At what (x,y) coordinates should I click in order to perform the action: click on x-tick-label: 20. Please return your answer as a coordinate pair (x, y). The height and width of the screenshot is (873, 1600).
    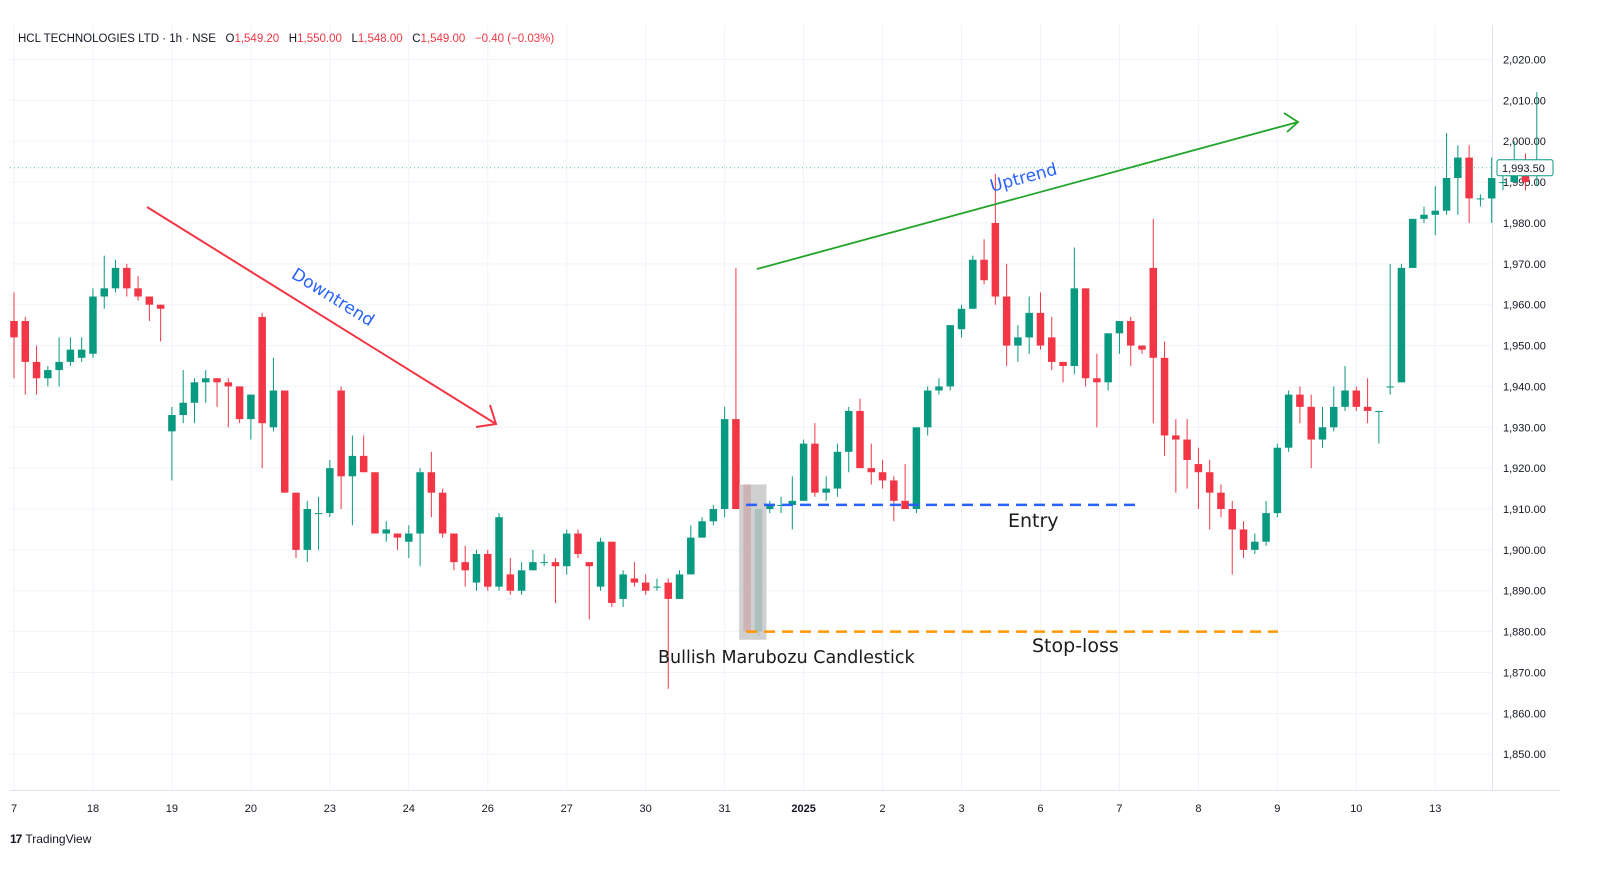
    Looking at the image, I should click on (251, 809).